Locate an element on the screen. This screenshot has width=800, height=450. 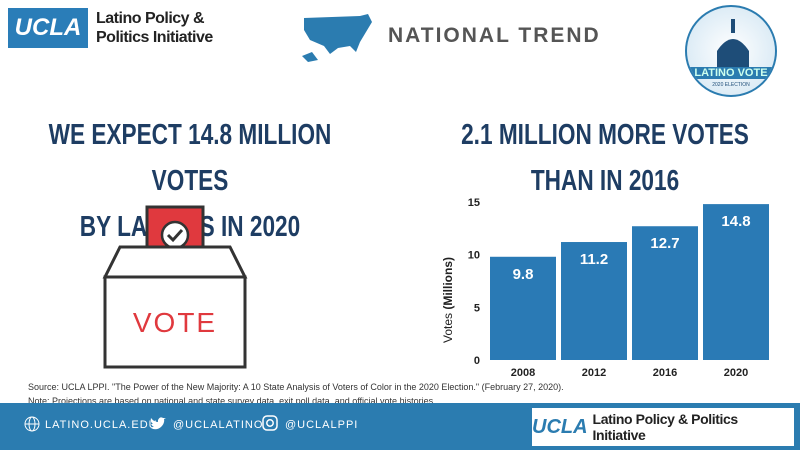
org-line-2: Politics Initiative is located at coordinates (154, 37).